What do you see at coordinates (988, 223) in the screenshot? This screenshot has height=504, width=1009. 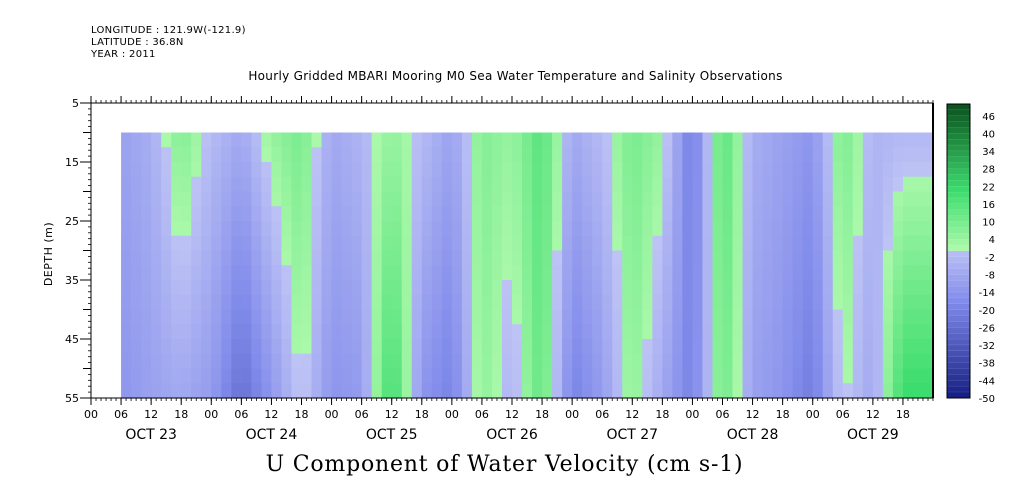 I see `colorbar-label: 10` at bounding box center [988, 223].